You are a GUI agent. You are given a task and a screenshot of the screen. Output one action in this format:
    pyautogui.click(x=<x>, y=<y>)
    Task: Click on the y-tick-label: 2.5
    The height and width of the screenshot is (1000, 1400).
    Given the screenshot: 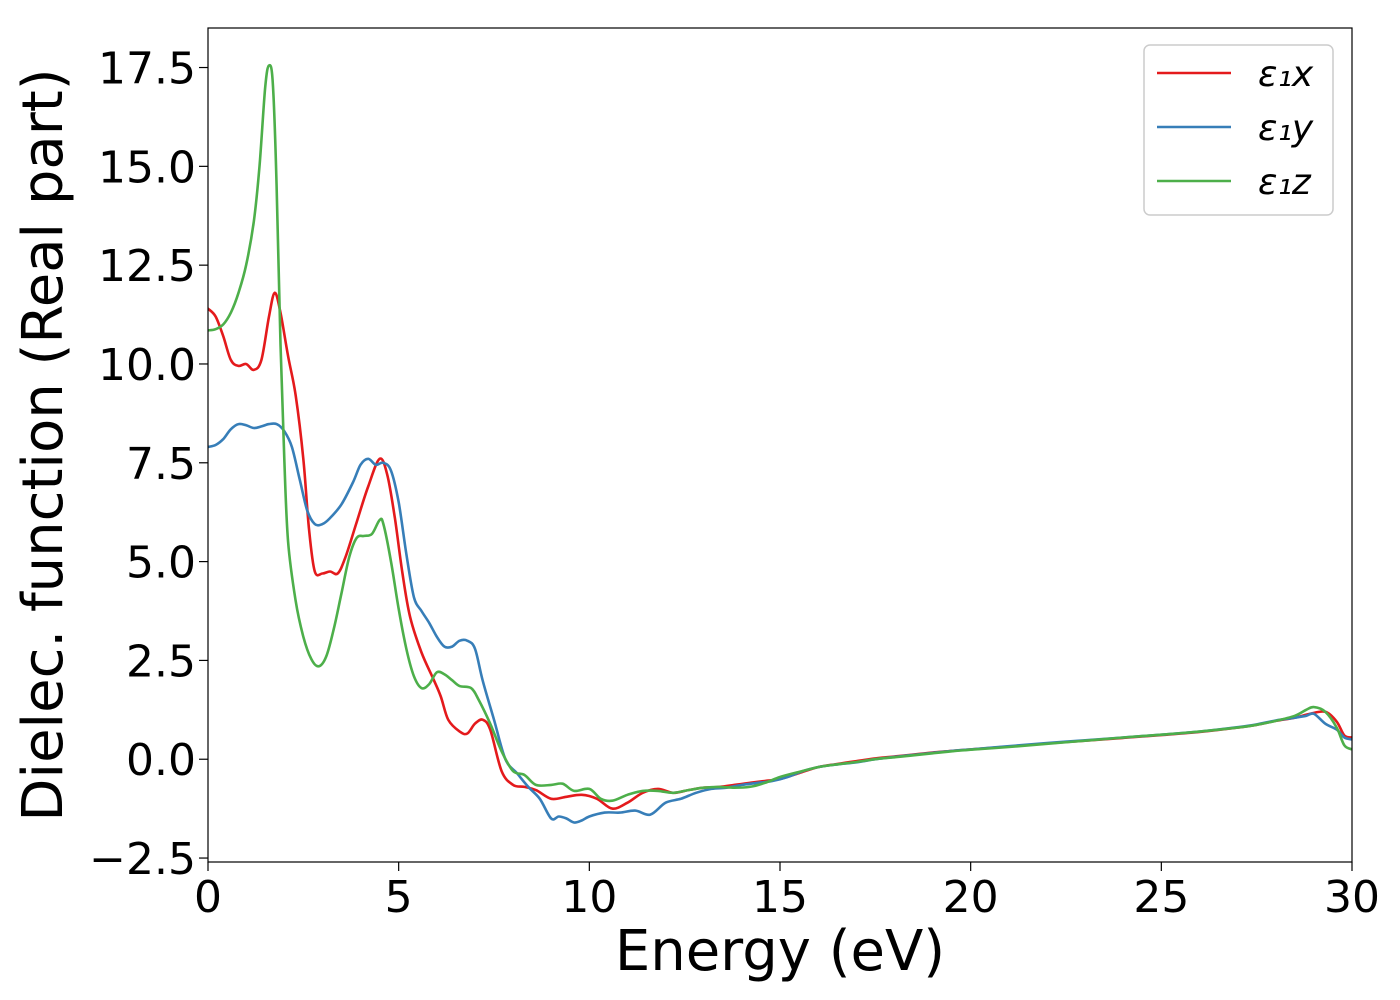 What is the action you would take?
    pyautogui.click(x=161, y=661)
    